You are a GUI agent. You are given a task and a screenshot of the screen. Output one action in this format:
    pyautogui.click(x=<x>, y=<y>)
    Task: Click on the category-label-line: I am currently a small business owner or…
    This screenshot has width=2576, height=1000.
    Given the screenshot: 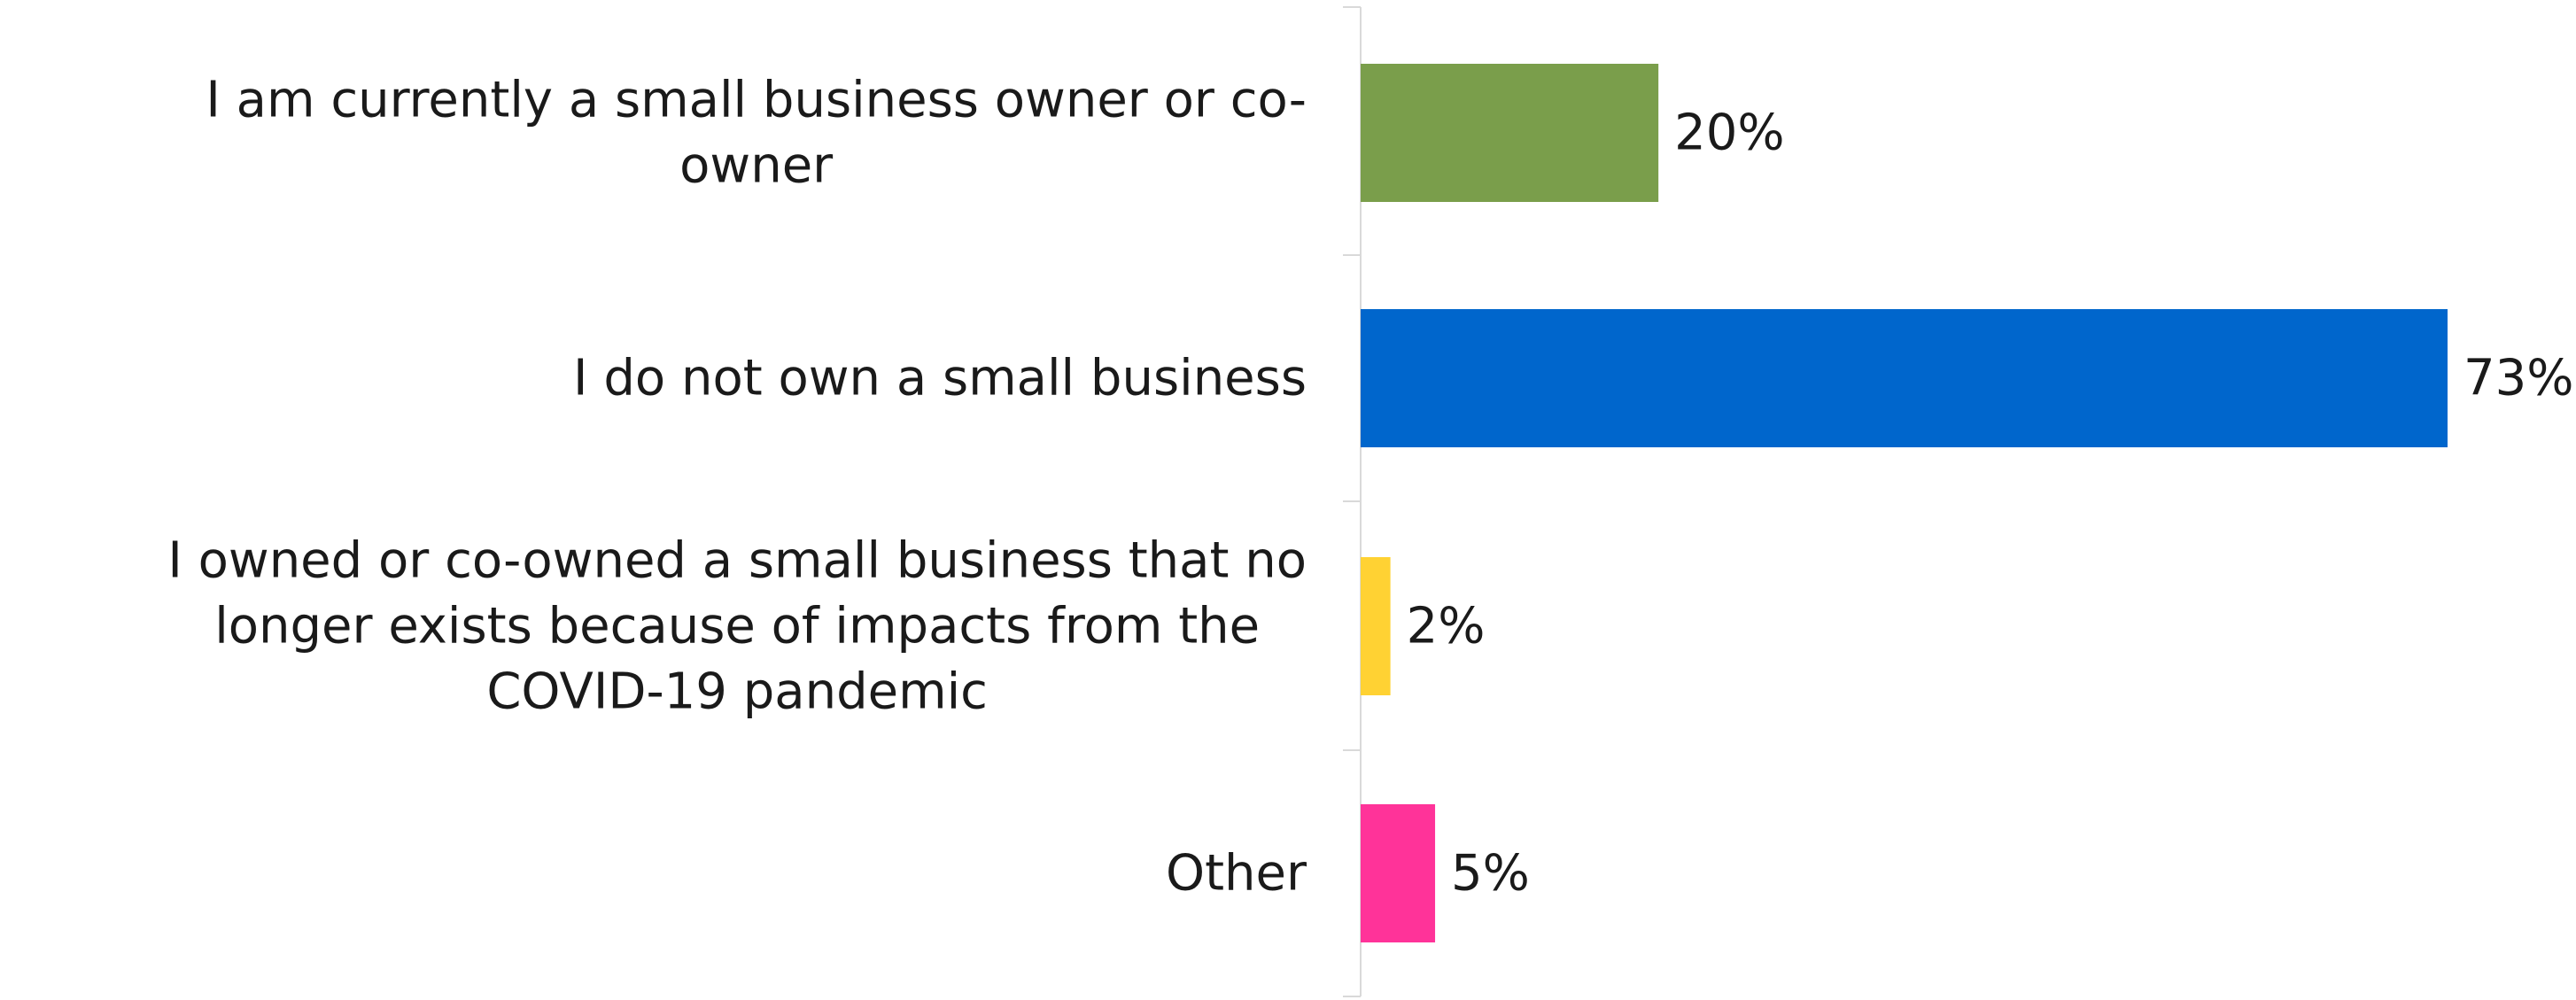 What is the action you would take?
    pyautogui.click(x=756, y=100)
    